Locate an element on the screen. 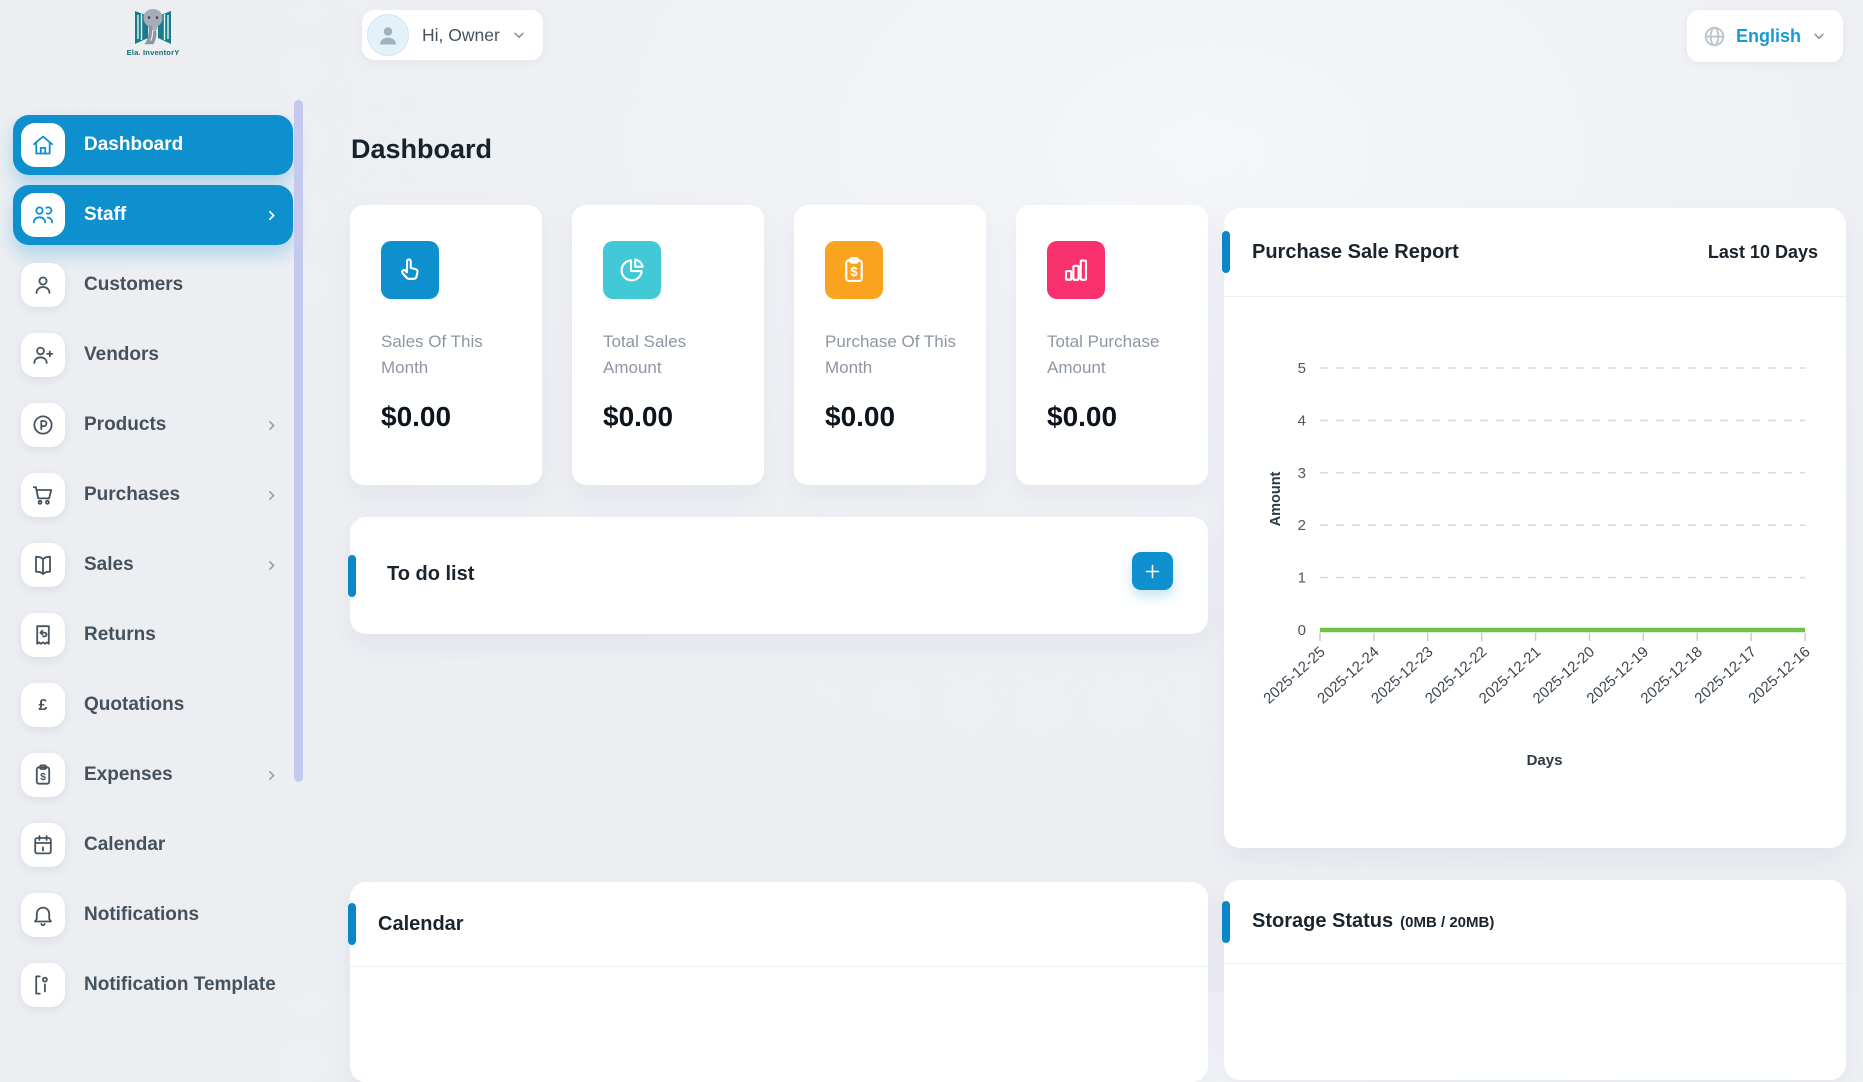  user-greeting: Hi, Owner is located at coordinates (461, 34).